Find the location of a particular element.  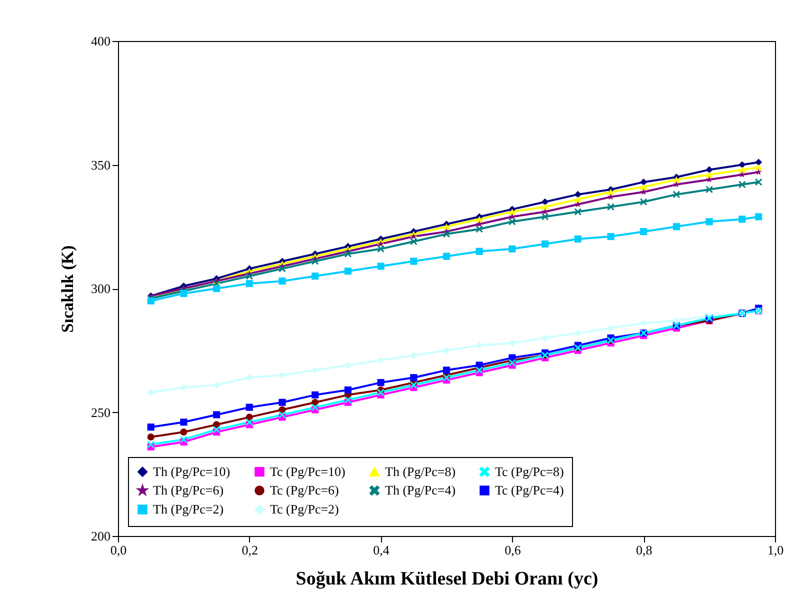

x-tick-label: 0,4 is located at coordinates (381, 550).